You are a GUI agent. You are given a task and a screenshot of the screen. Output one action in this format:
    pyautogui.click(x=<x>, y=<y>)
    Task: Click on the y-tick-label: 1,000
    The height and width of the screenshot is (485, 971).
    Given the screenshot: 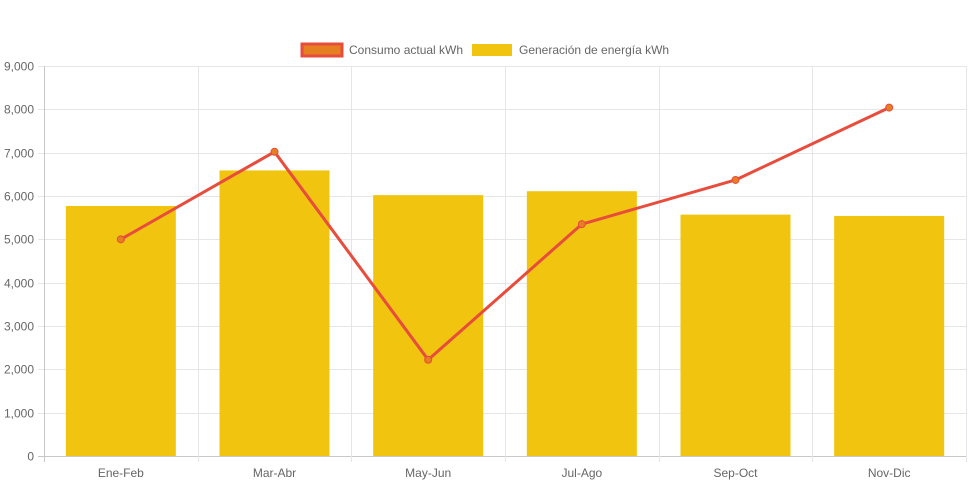 What is the action you would take?
    pyautogui.click(x=19, y=414)
    